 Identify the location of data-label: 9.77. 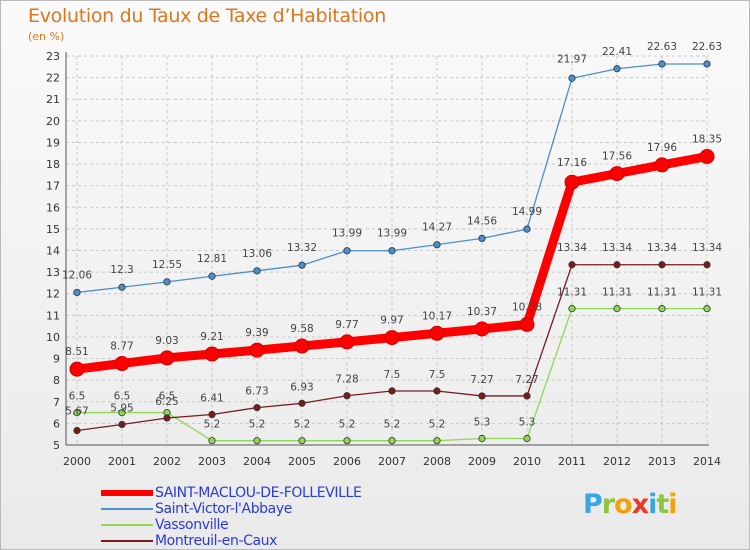
(346, 325).